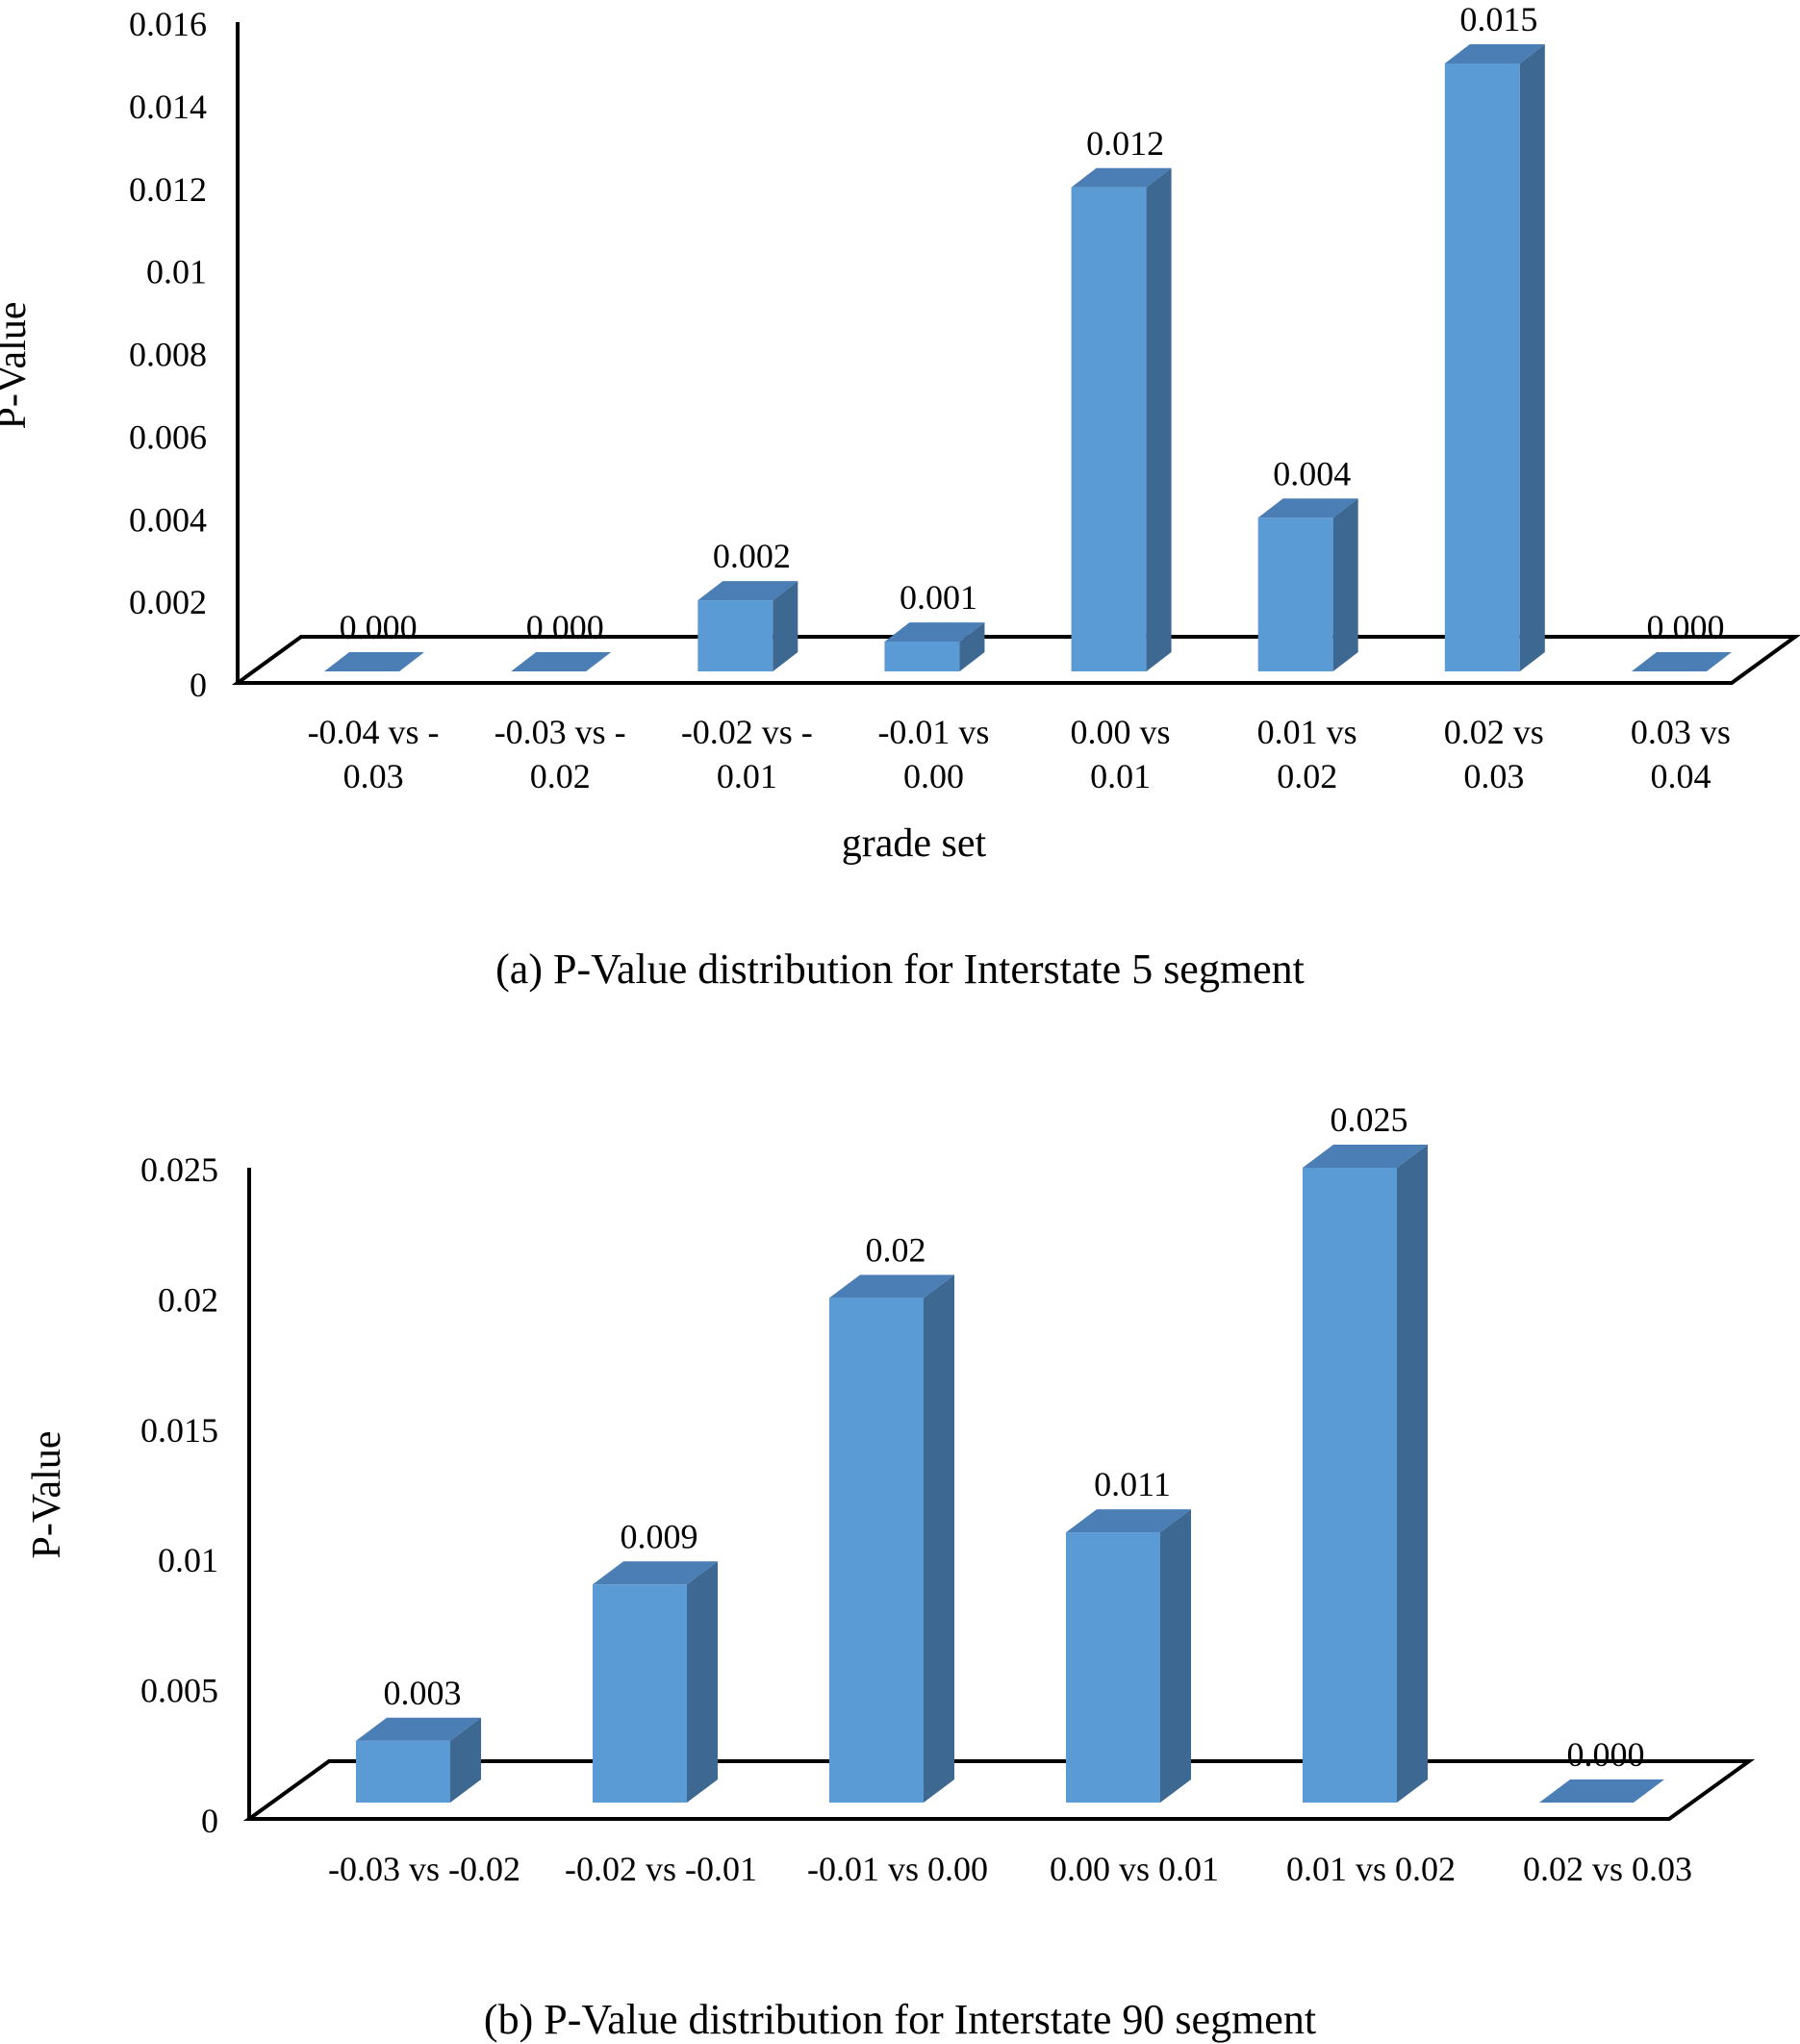 The width and height of the screenshot is (1800, 2044). What do you see at coordinates (168, 519) in the screenshot?
I see `y-tick-label: 0.004` at bounding box center [168, 519].